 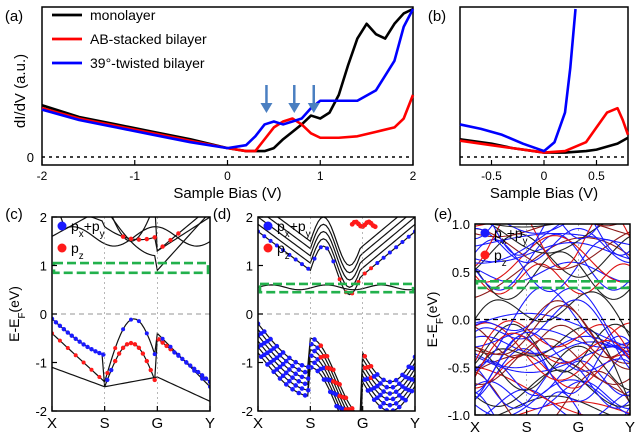 I want to click on x-axis-label: Sample Bias (V), so click(x=544, y=193).